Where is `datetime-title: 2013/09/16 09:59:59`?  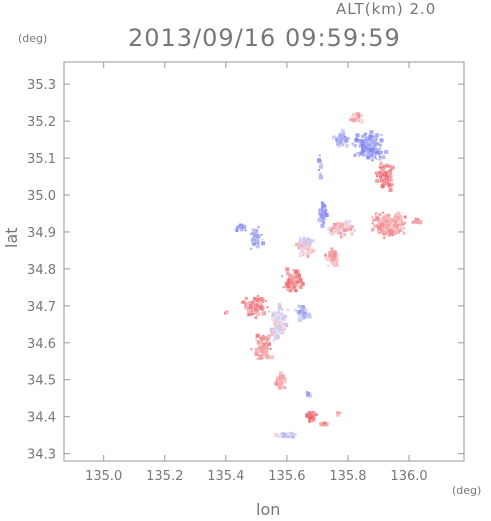 datetime-title: 2013/09/16 09:59:59 is located at coordinates (264, 38).